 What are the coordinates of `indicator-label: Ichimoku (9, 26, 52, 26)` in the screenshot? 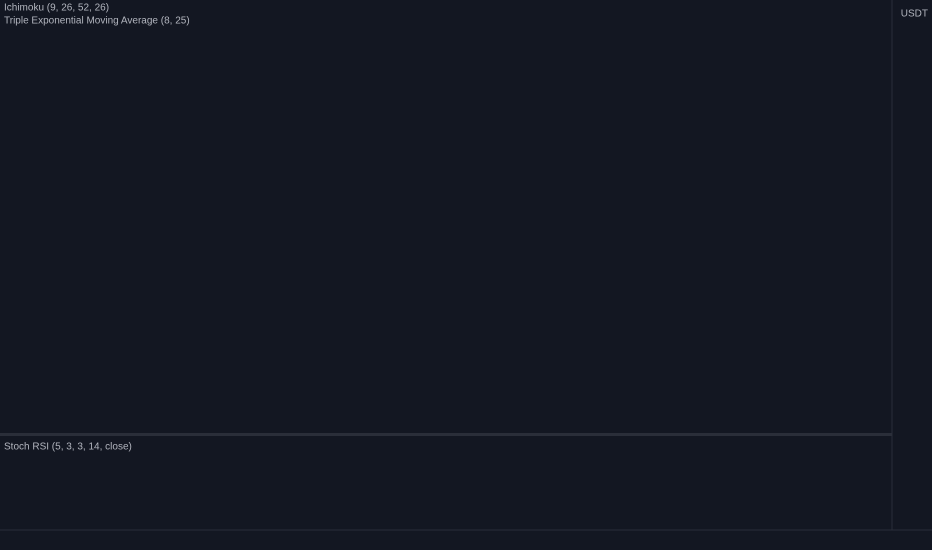 It's located at (56, 8).